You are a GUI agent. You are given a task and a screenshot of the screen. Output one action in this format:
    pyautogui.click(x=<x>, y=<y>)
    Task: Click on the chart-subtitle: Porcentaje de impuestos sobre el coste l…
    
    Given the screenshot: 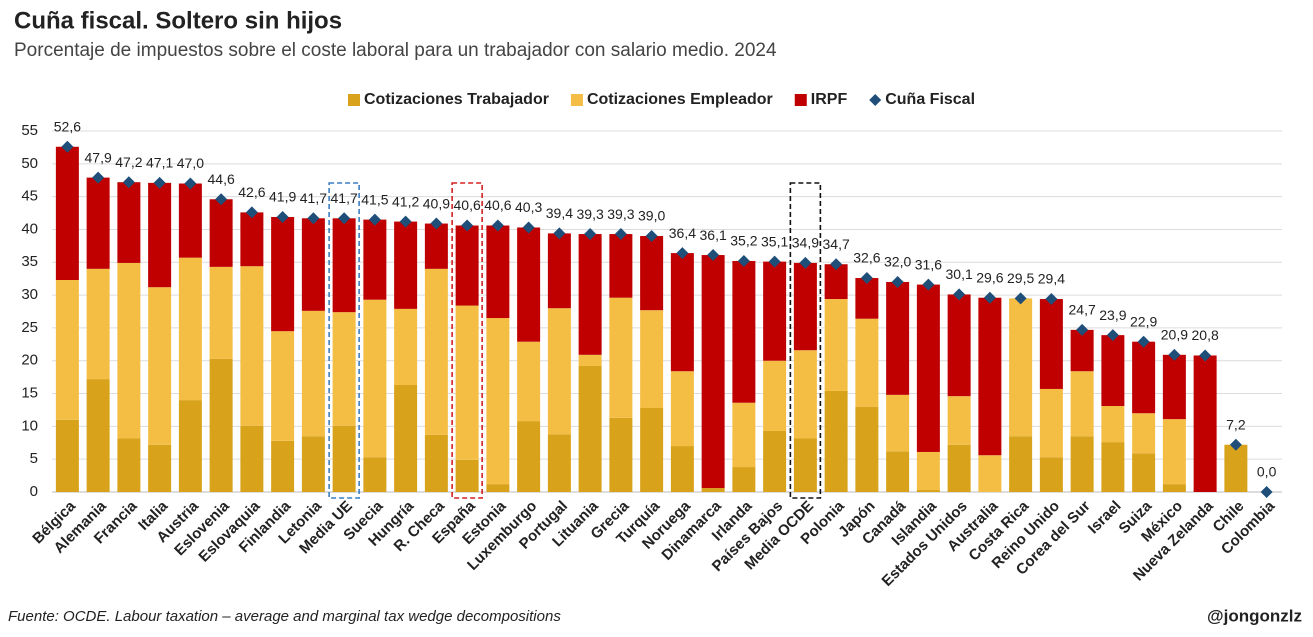 What is the action you would take?
    pyautogui.click(x=395, y=50)
    